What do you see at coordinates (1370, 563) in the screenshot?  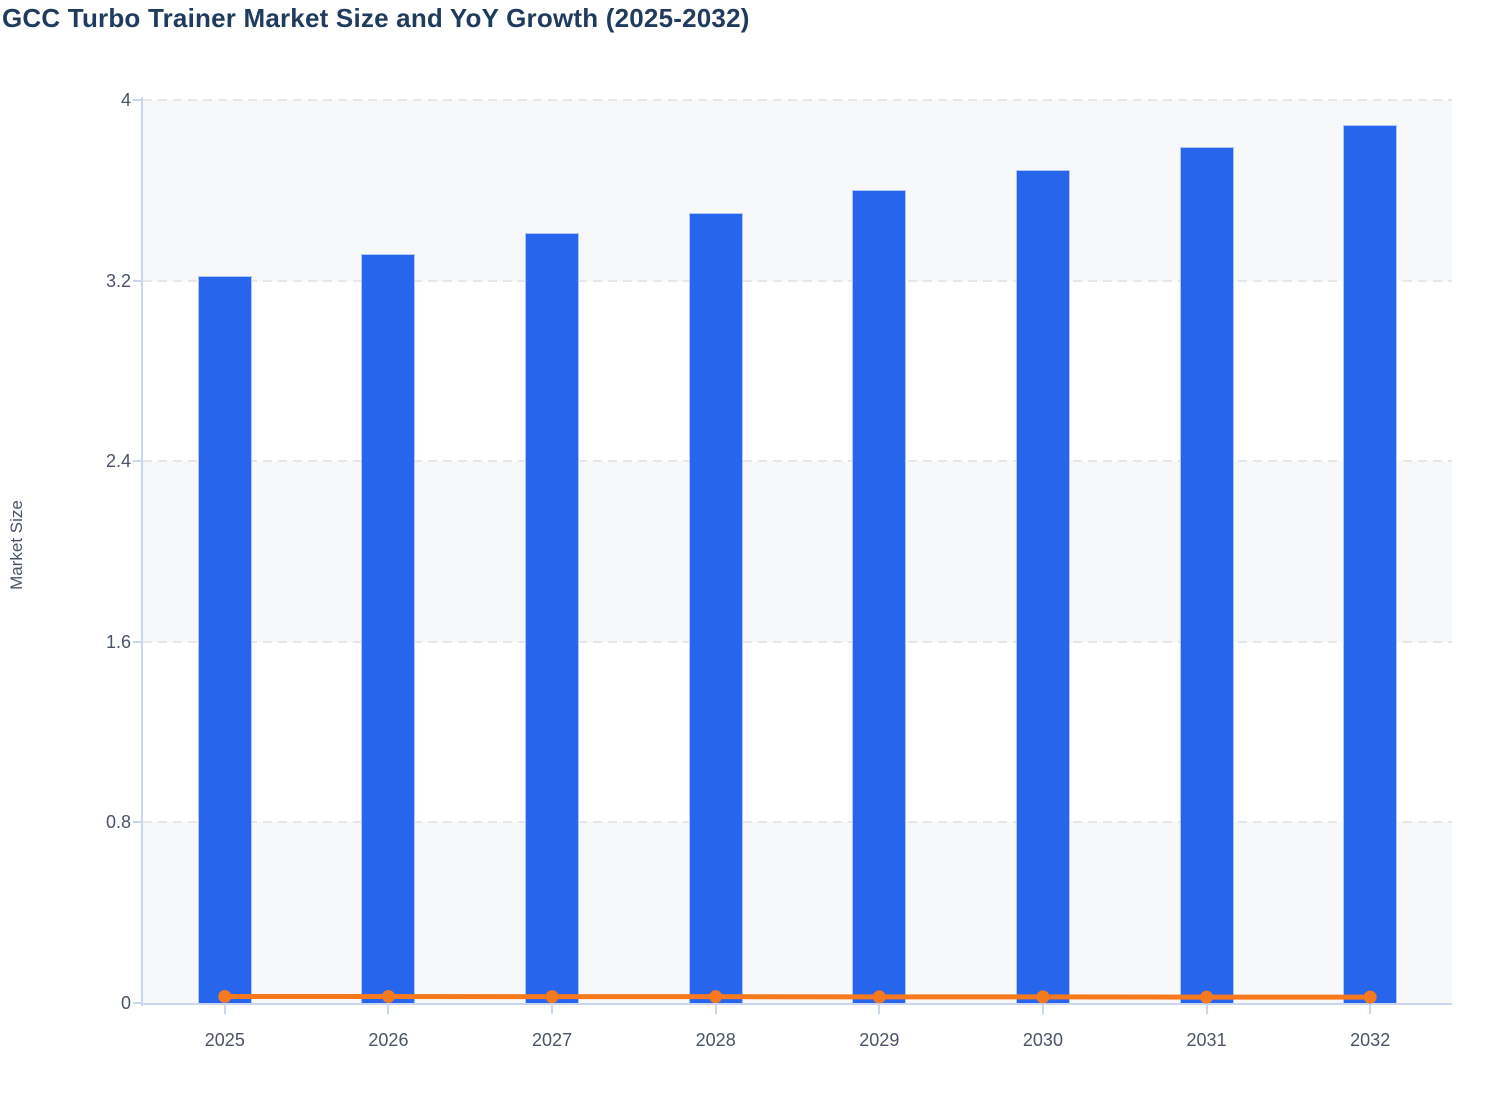 I see `bar-2032` at bounding box center [1370, 563].